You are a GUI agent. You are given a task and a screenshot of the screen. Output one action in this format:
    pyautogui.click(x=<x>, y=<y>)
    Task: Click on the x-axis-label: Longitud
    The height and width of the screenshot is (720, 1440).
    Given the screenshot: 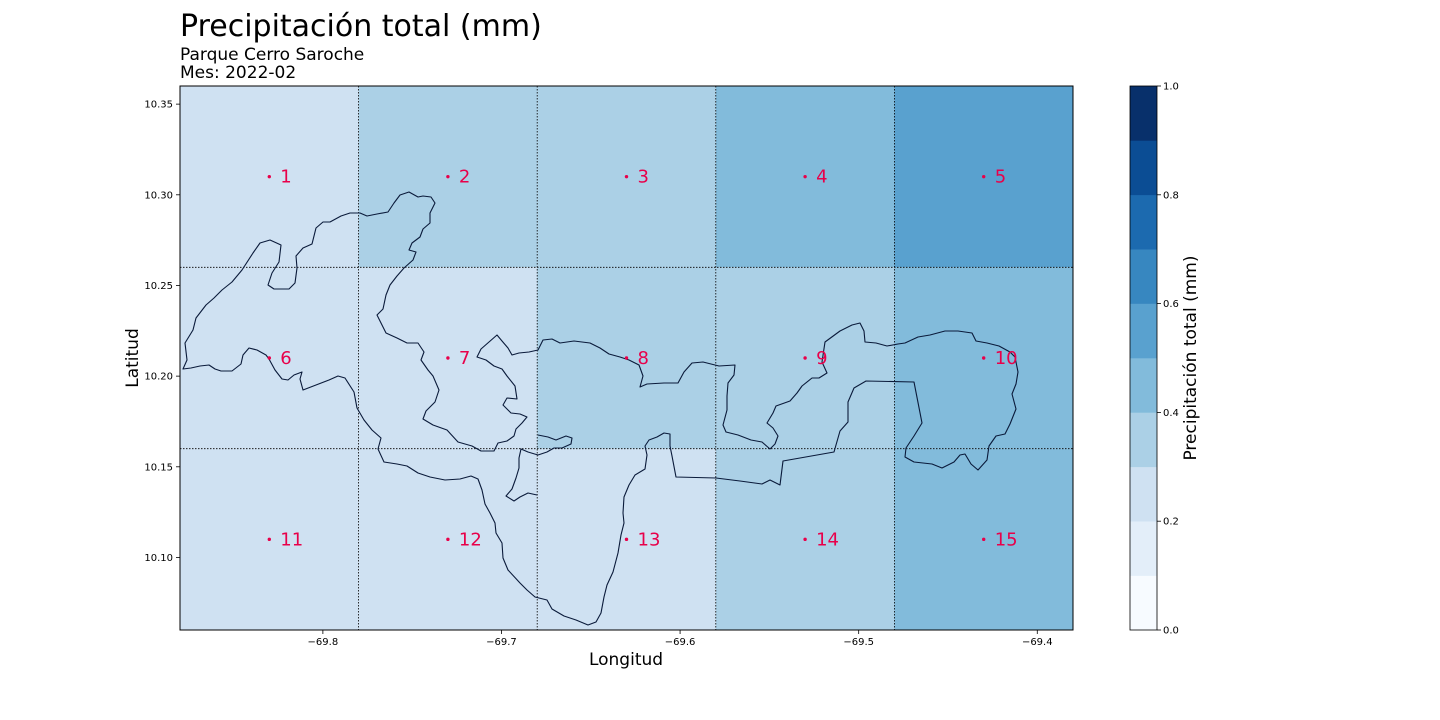 What is the action you would take?
    pyautogui.click(x=626, y=660)
    